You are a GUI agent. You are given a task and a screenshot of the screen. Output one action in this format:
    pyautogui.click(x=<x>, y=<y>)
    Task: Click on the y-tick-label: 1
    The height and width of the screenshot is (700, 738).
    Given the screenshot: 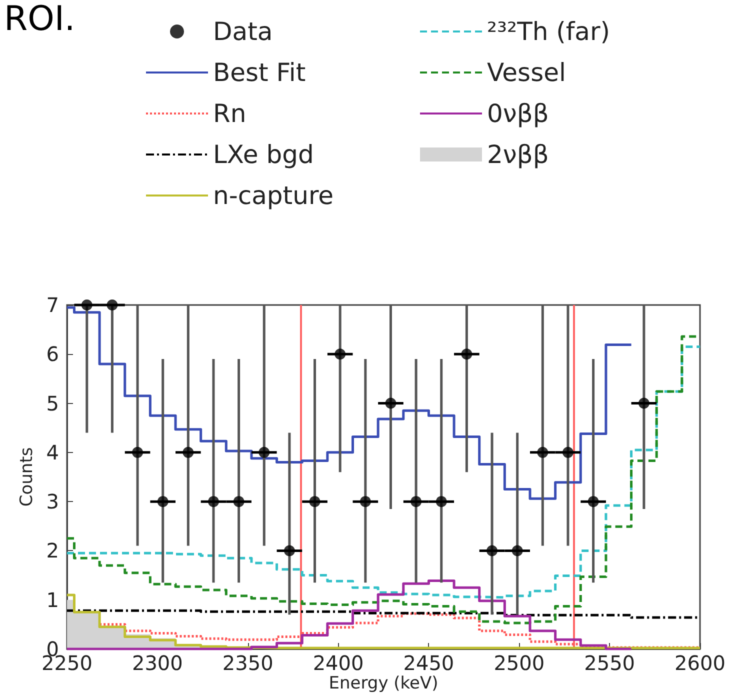 What is the action you would take?
    pyautogui.click(x=52, y=600)
    